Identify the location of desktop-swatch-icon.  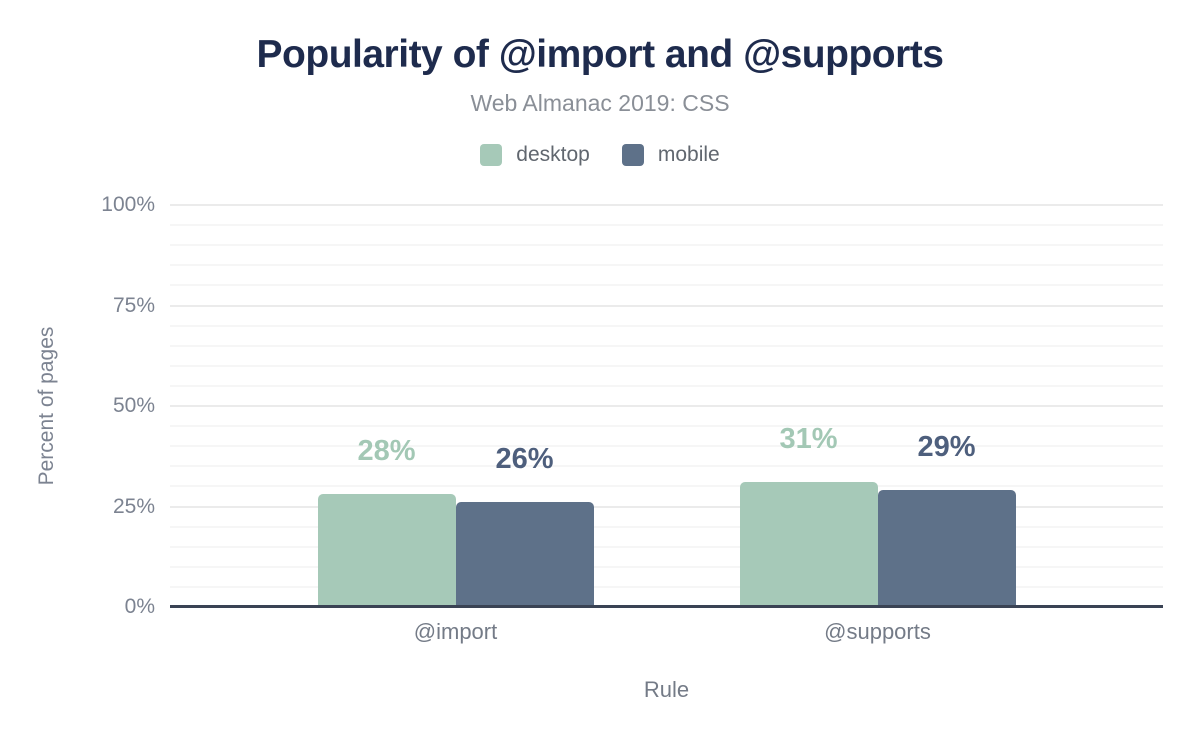
(491, 155).